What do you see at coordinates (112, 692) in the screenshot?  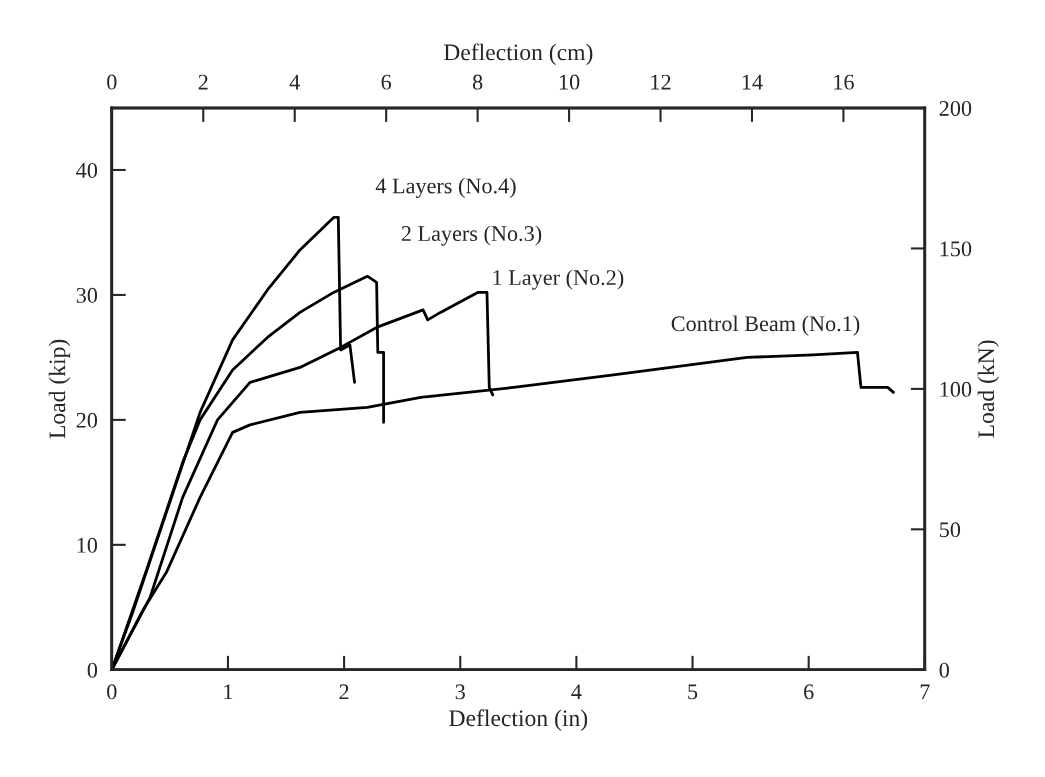 I see `x-tick-label: 0` at bounding box center [112, 692].